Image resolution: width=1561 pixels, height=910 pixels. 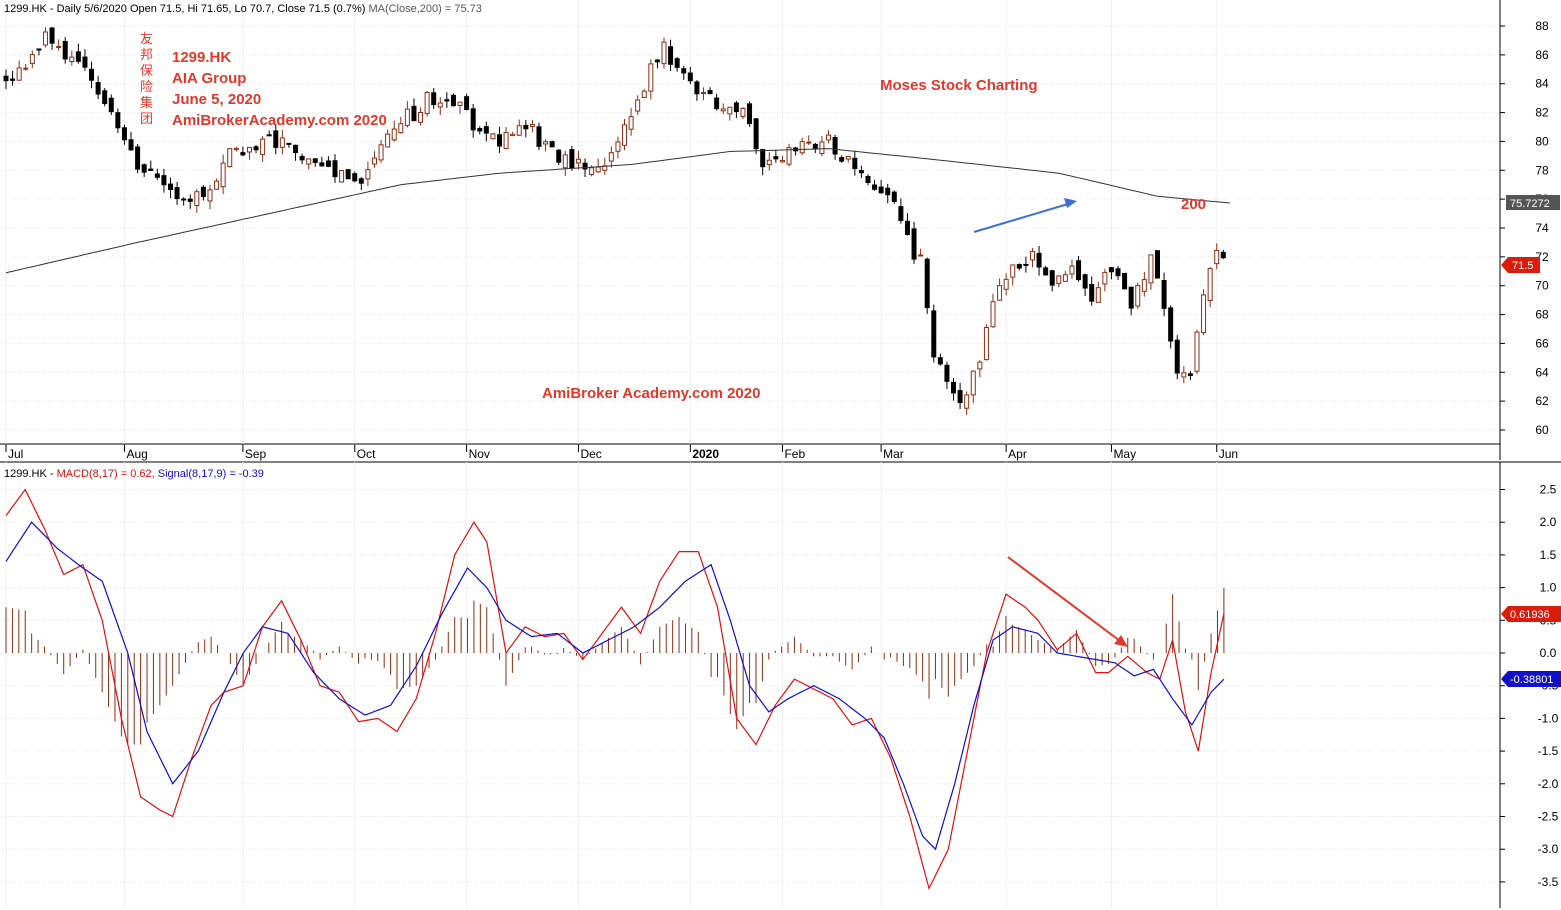 I want to click on macd-value-text: 0.61936, so click(x=1530, y=615).